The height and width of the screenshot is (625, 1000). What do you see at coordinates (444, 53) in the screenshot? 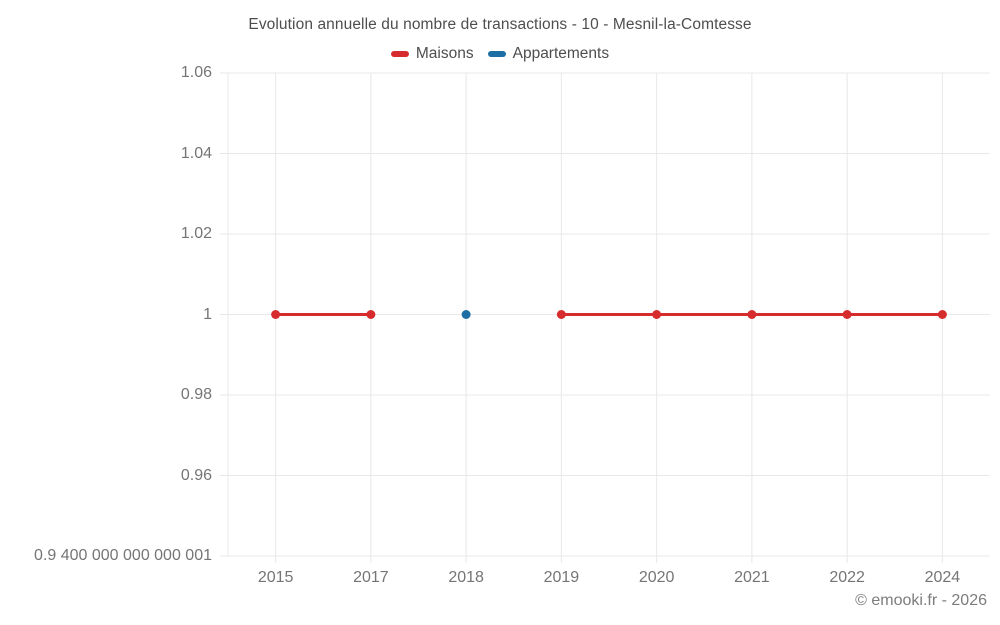
I see `legend-label-maisons: Maisons` at bounding box center [444, 53].